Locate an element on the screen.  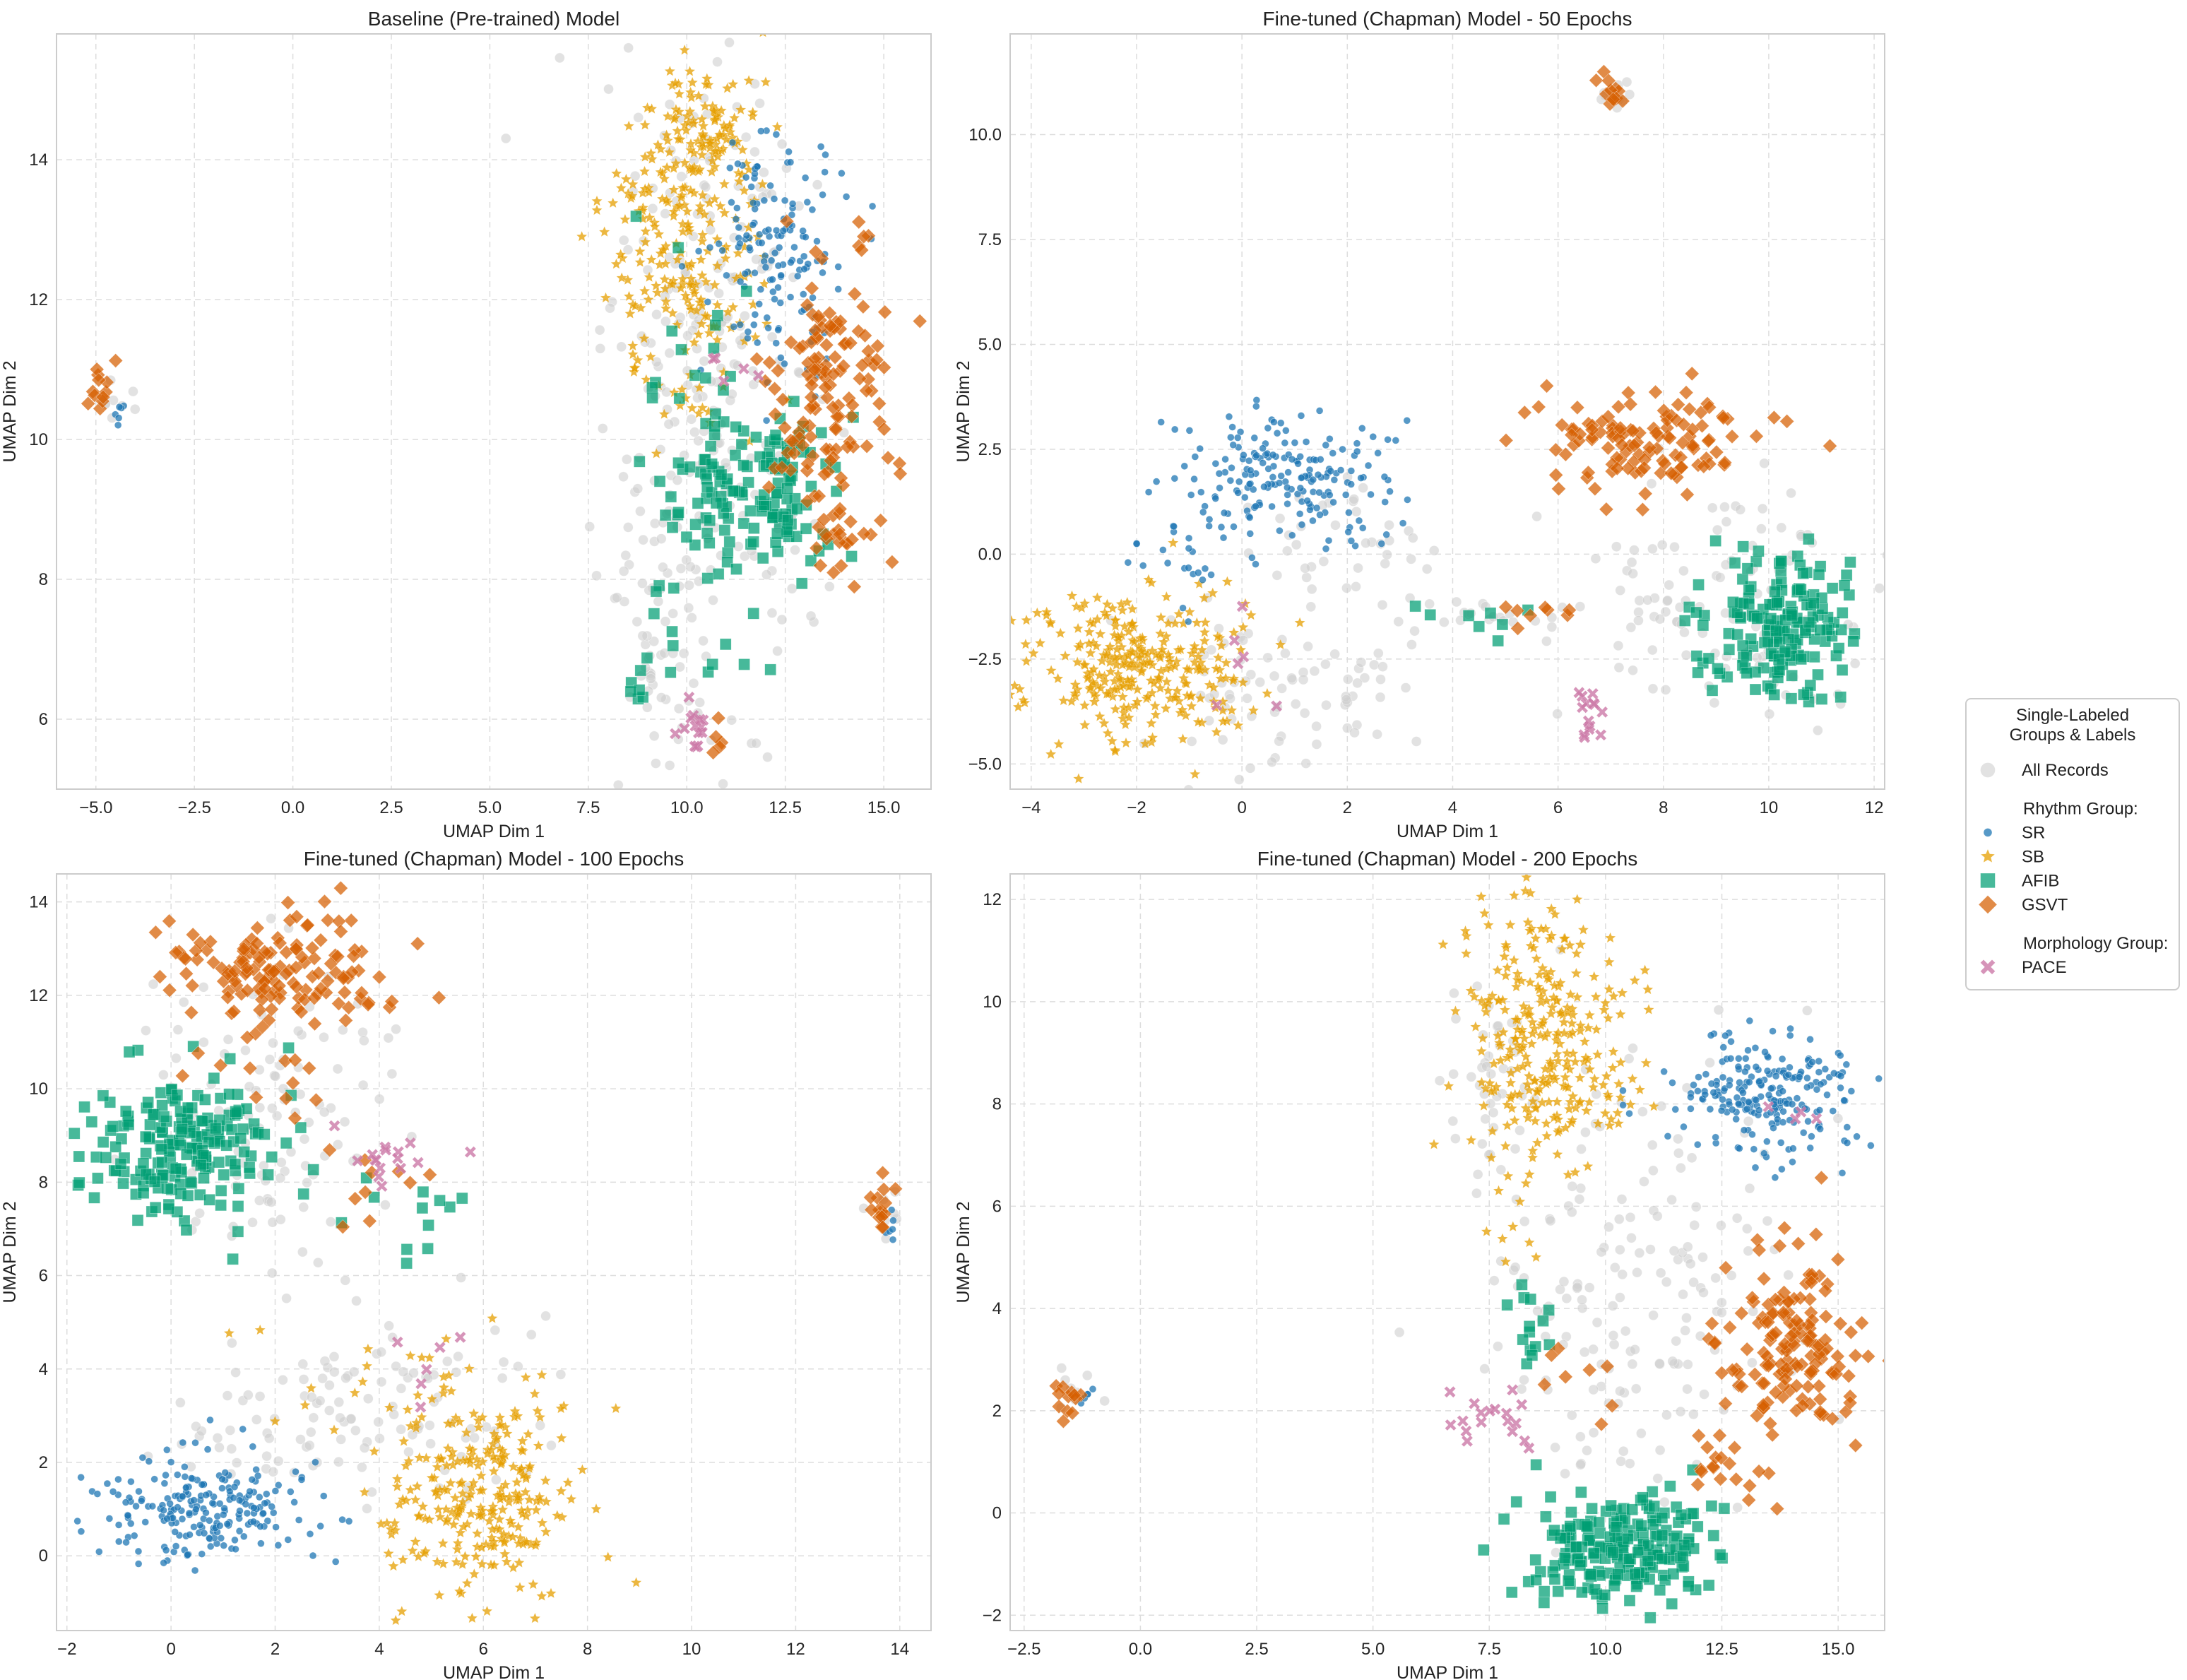
x-tick-label: −2 is located at coordinates (66, 1649).